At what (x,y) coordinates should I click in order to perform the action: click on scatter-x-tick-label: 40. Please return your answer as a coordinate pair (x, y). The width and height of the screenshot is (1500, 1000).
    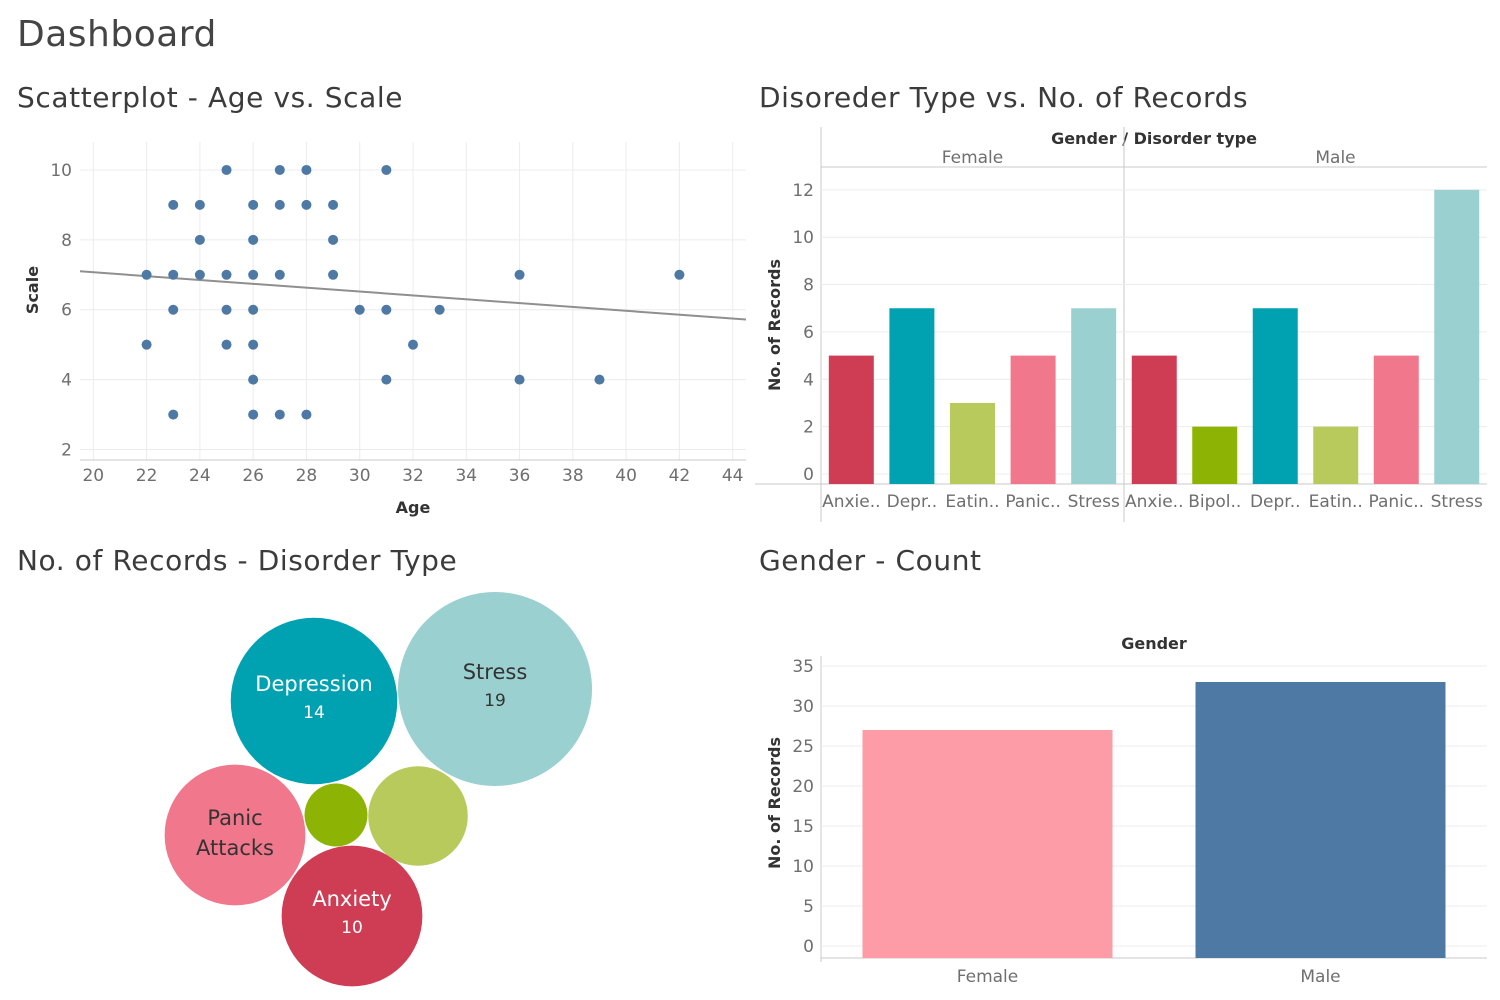
    Looking at the image, I should click on (626, 476).